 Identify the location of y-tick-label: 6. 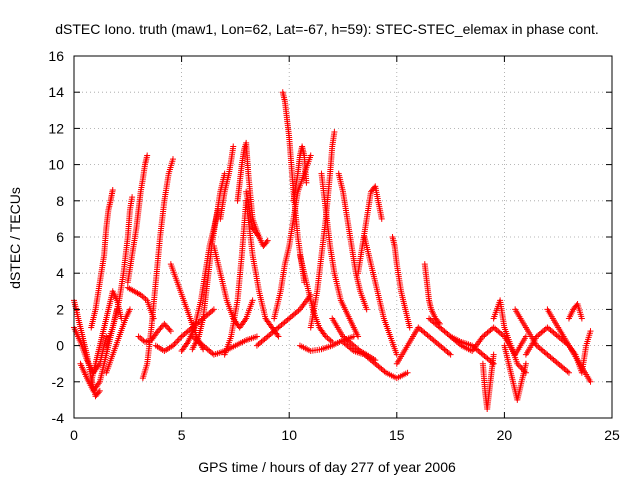
(60, 237).